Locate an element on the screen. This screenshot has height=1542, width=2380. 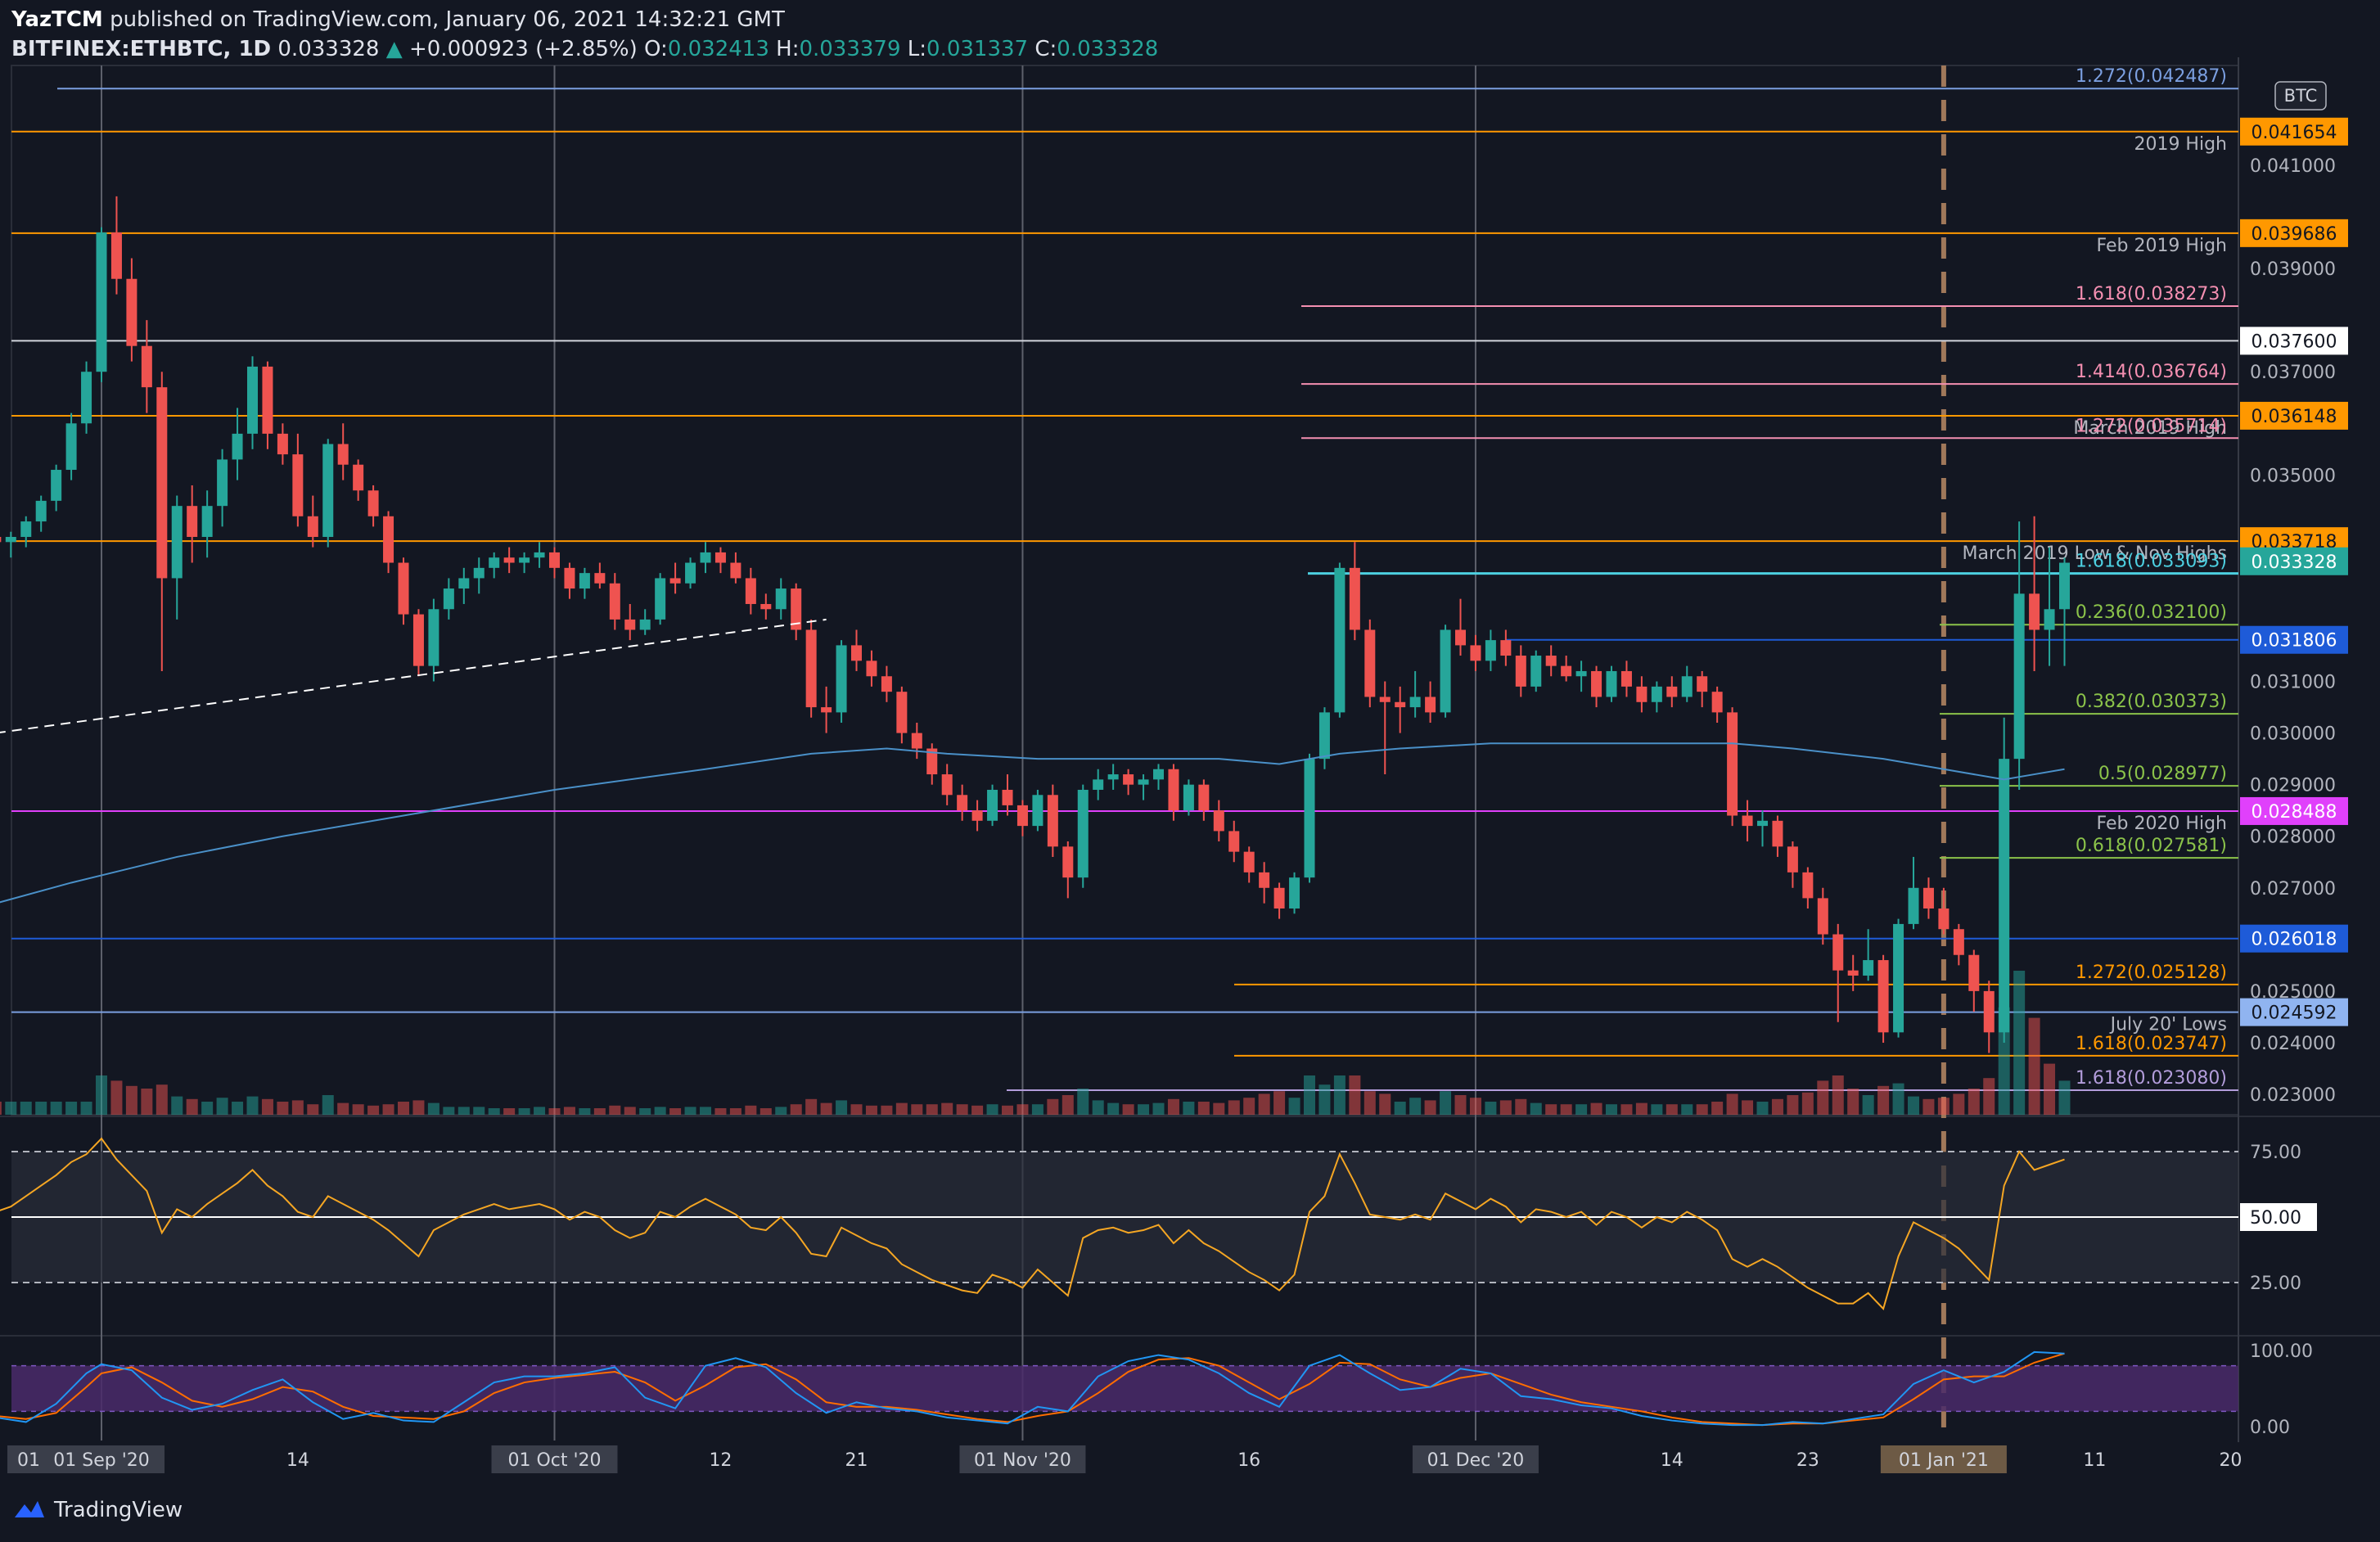
stoch-tick: 0.00 is located at coordinates (2270, 1428).